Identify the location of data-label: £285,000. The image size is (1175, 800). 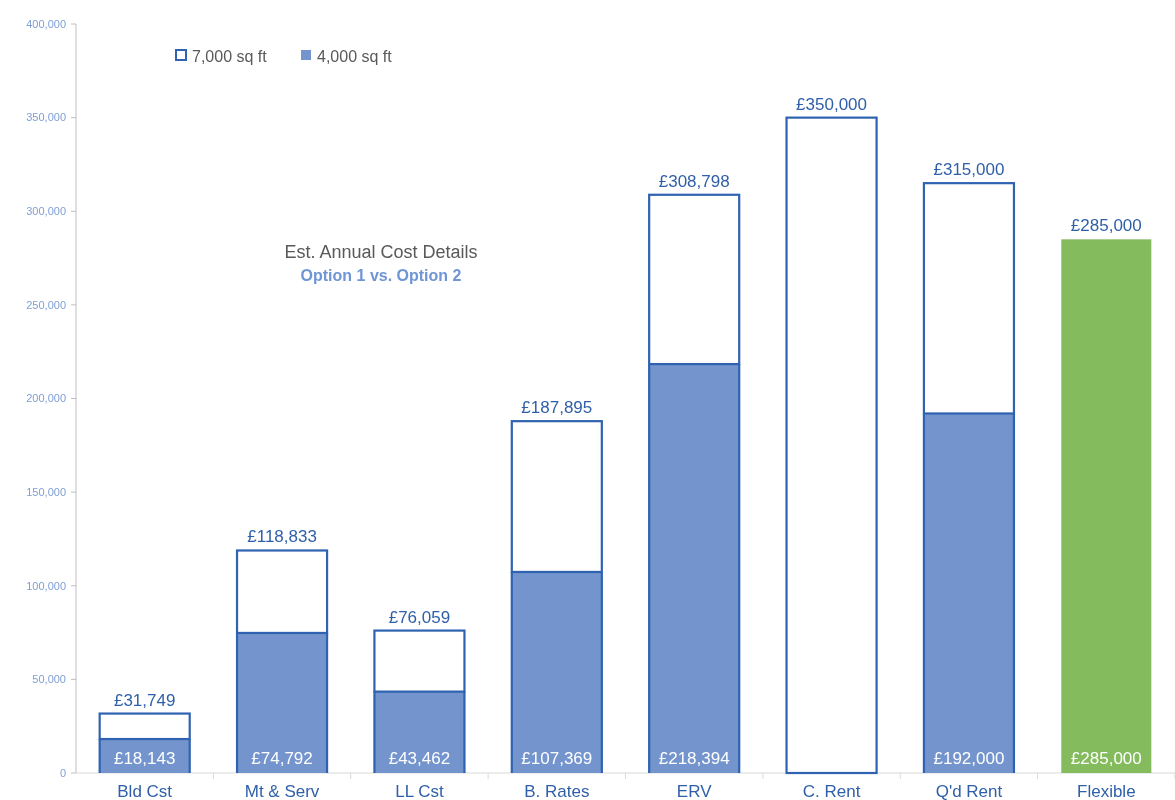
(1106, 758).